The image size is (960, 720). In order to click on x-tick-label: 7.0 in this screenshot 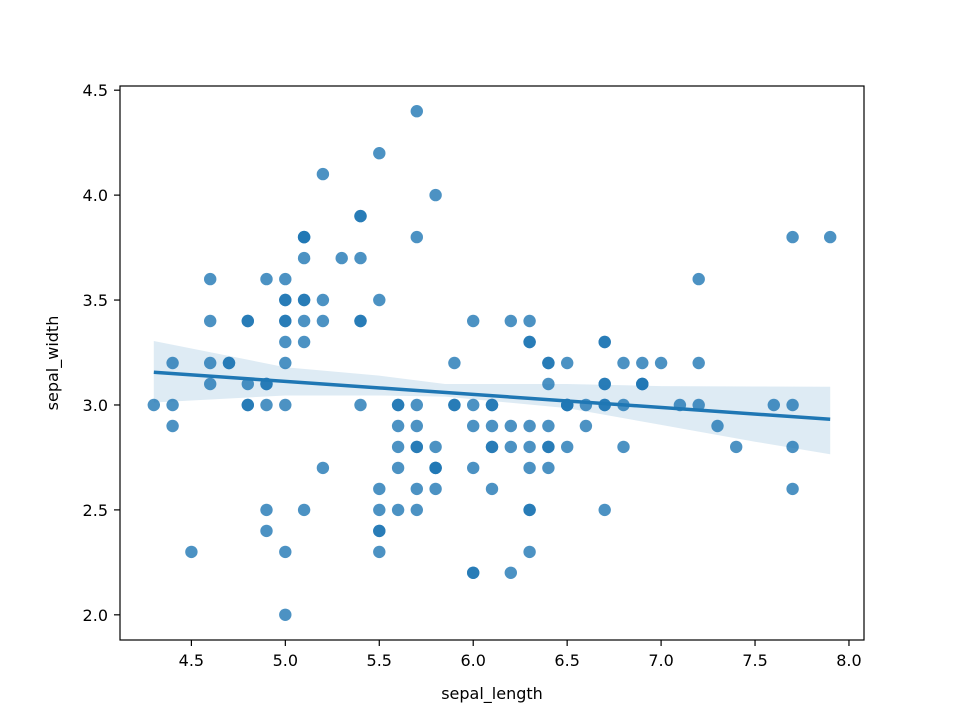, I will do `click(660, 660)`.